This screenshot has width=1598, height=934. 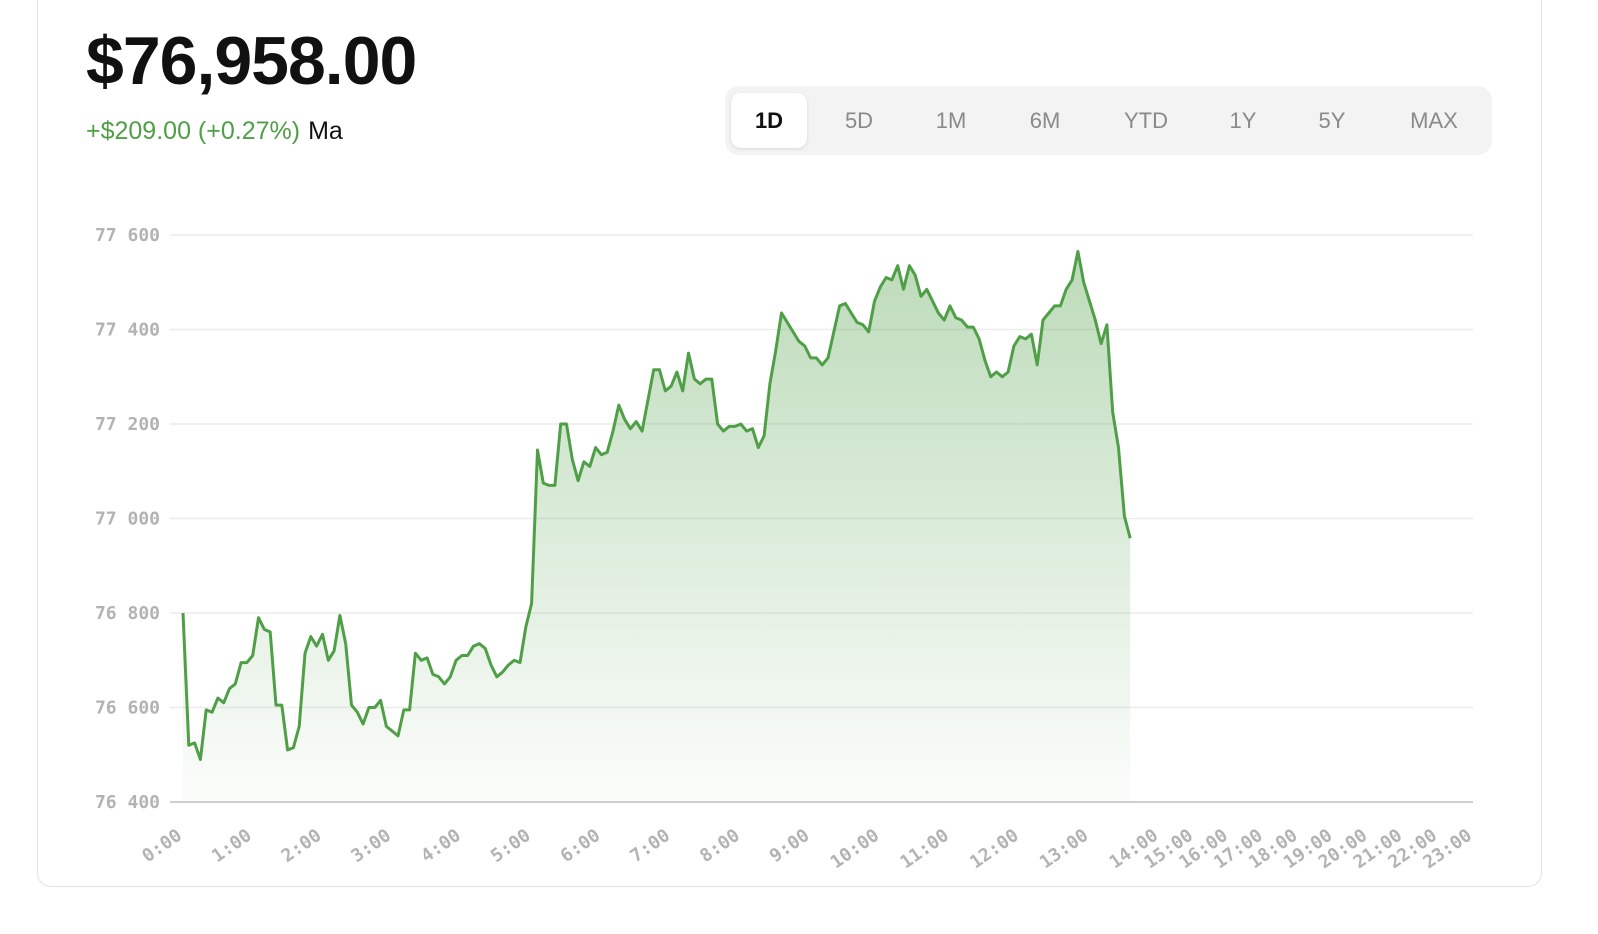 What do you see at coordinates (193, 131) in the screenshot?
I see `change-value: +$209.00 (+0.27%)` at bounding box center [193, 131].